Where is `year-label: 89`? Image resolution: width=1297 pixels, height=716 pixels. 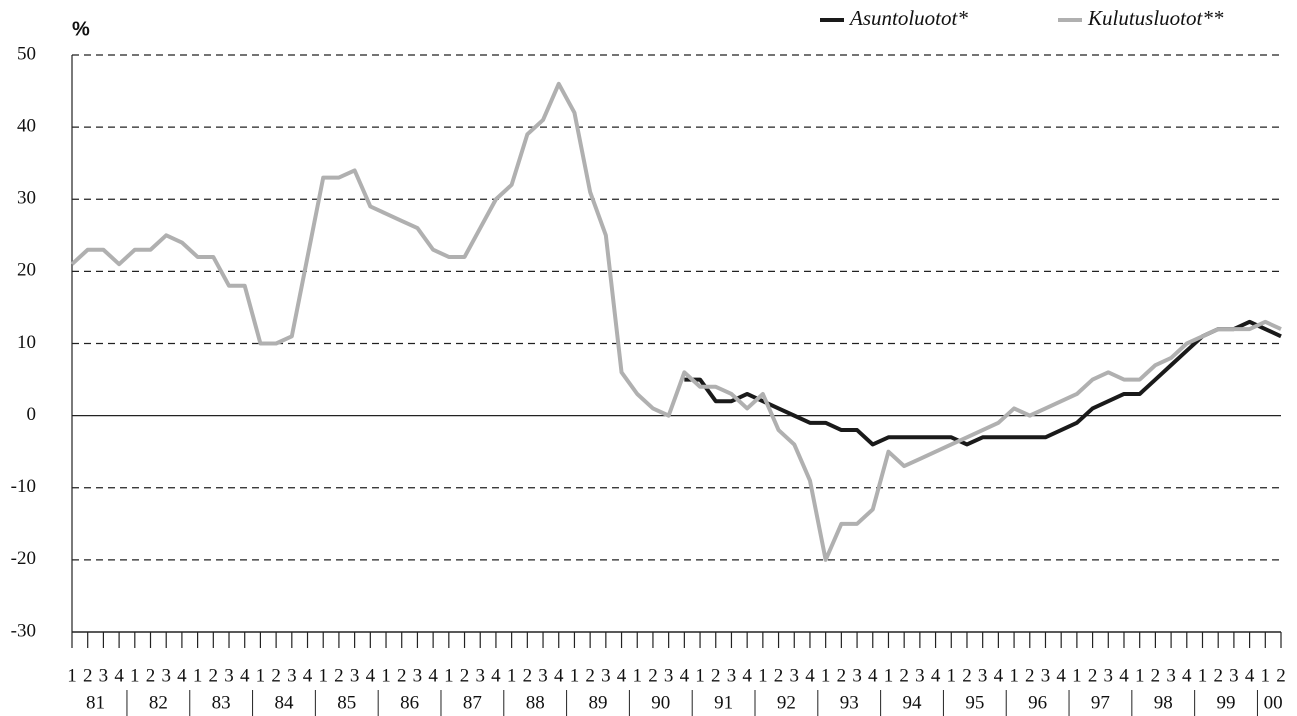 year-label: 89 is located at coordinates (597, 702).